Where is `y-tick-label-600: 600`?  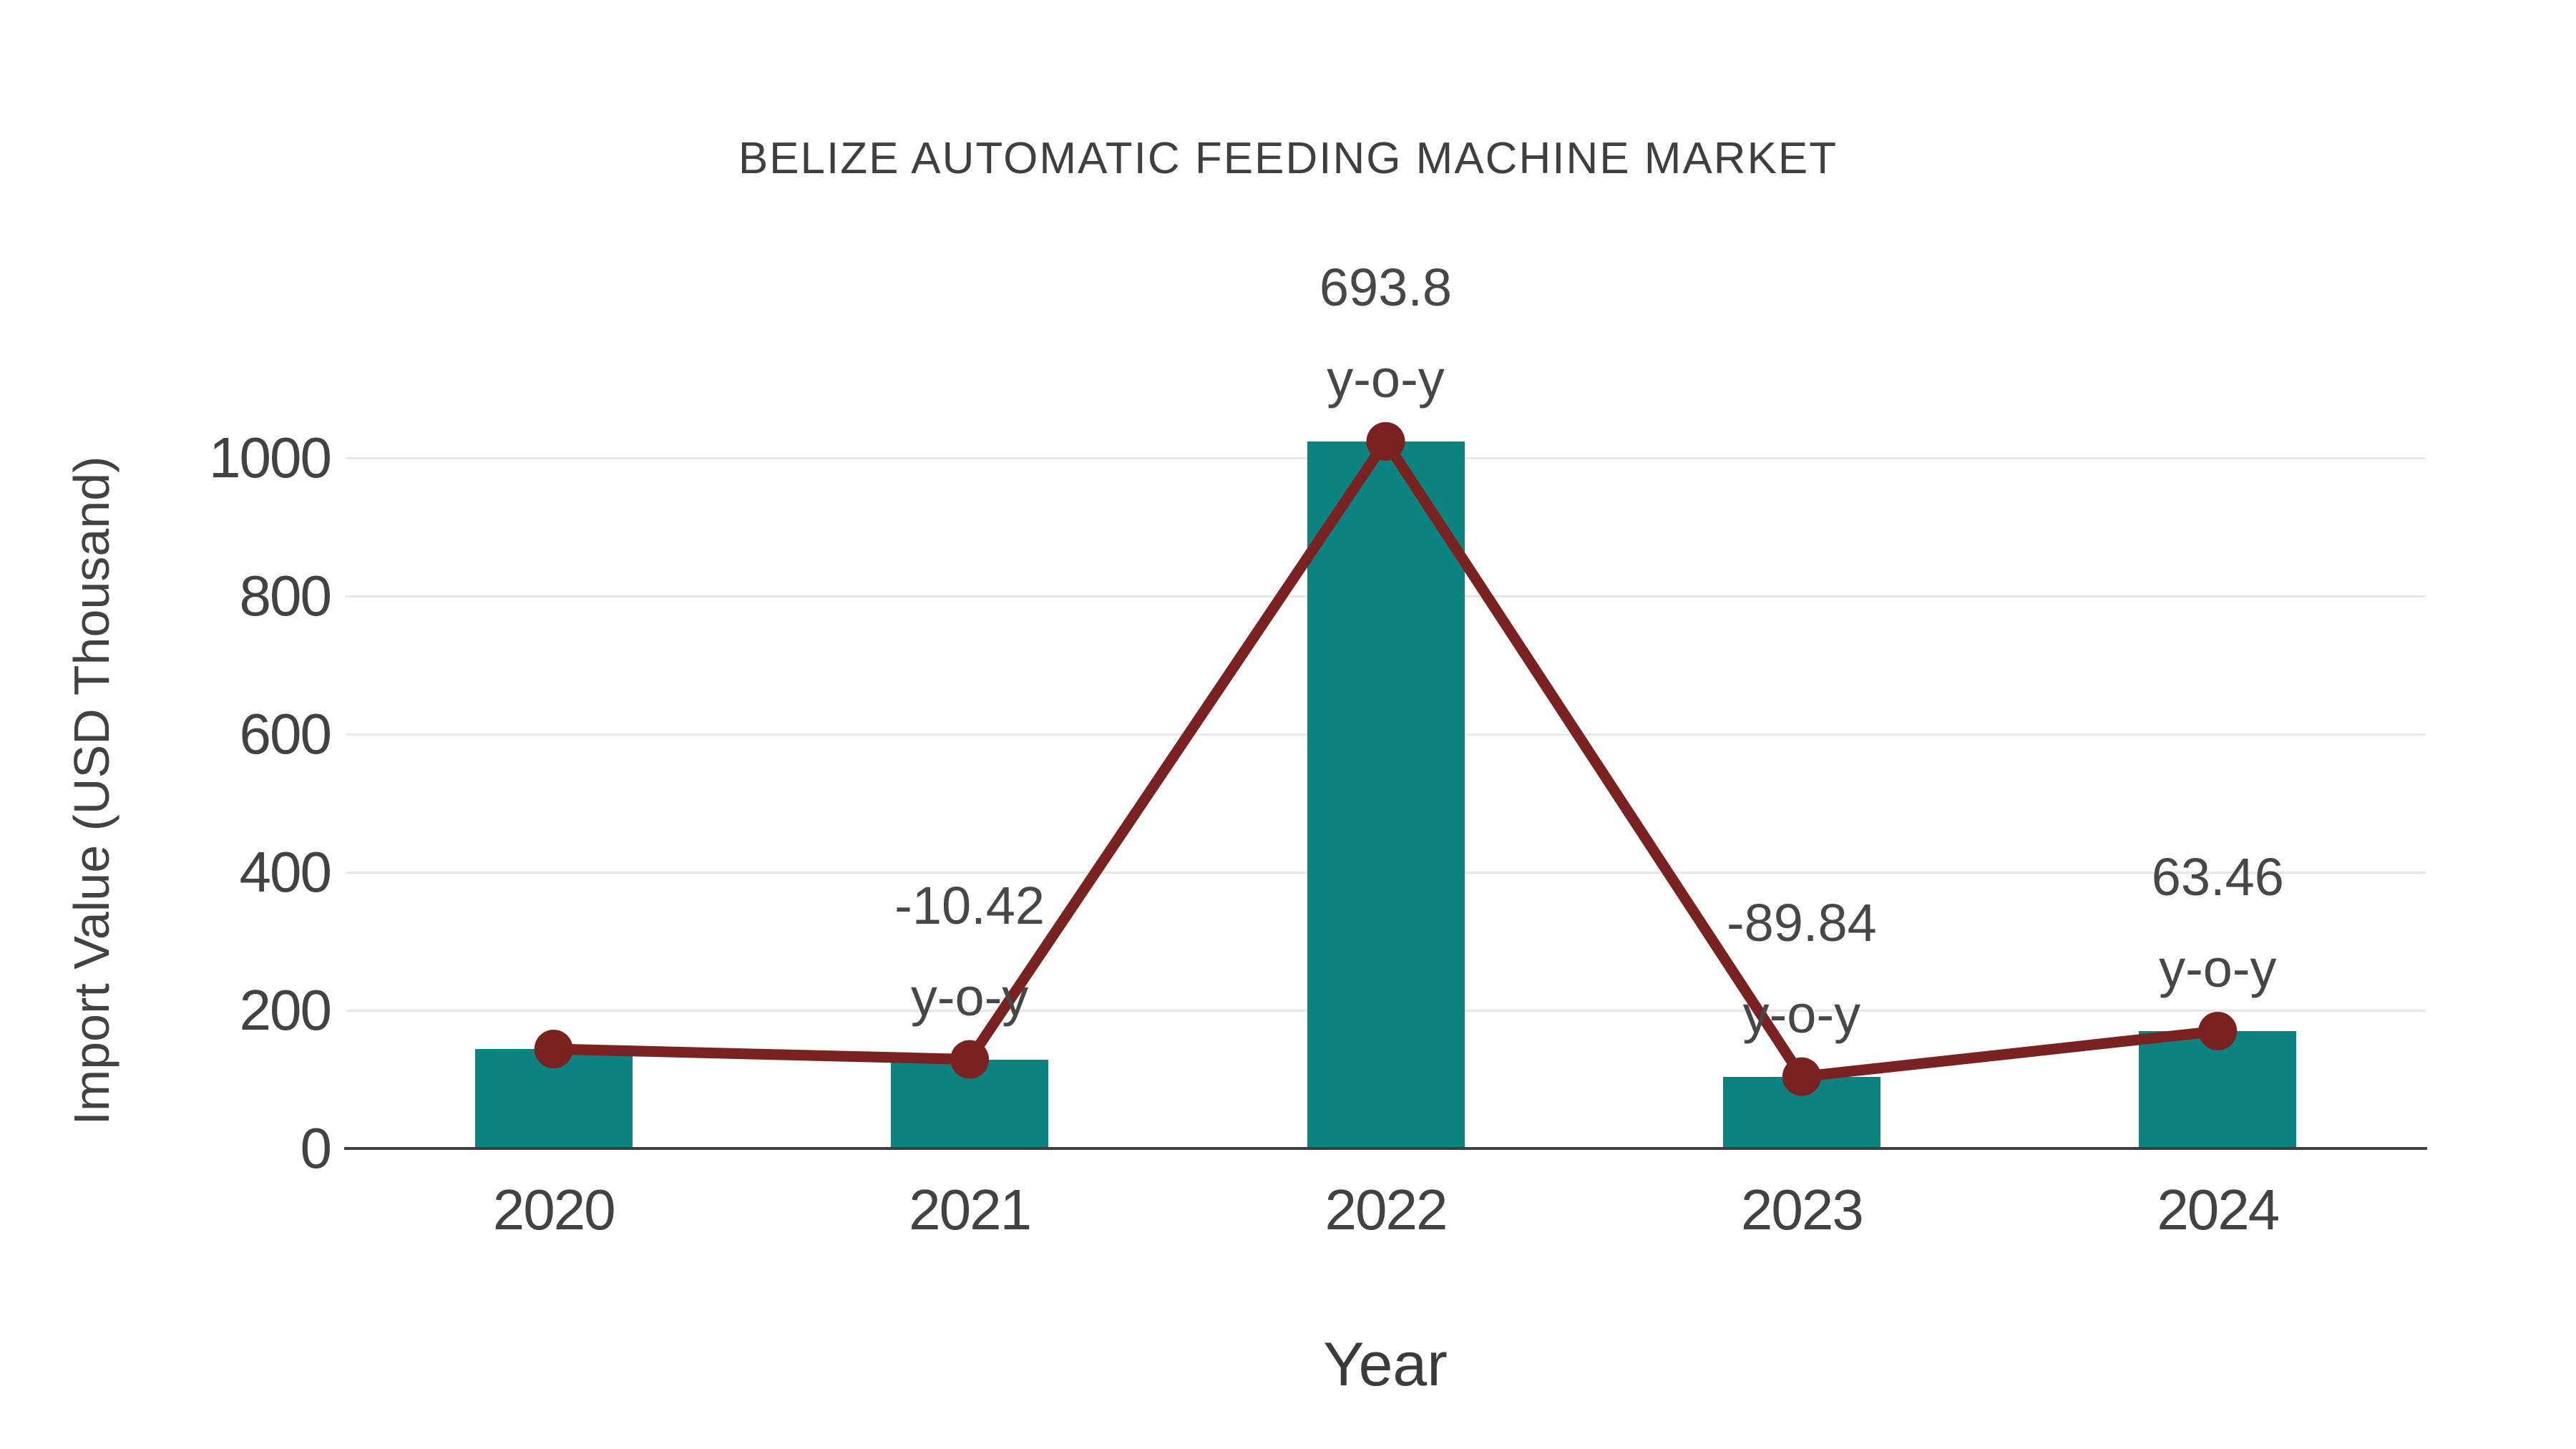 y-tick-label-600: 600 is located at coordinates (285, 734).